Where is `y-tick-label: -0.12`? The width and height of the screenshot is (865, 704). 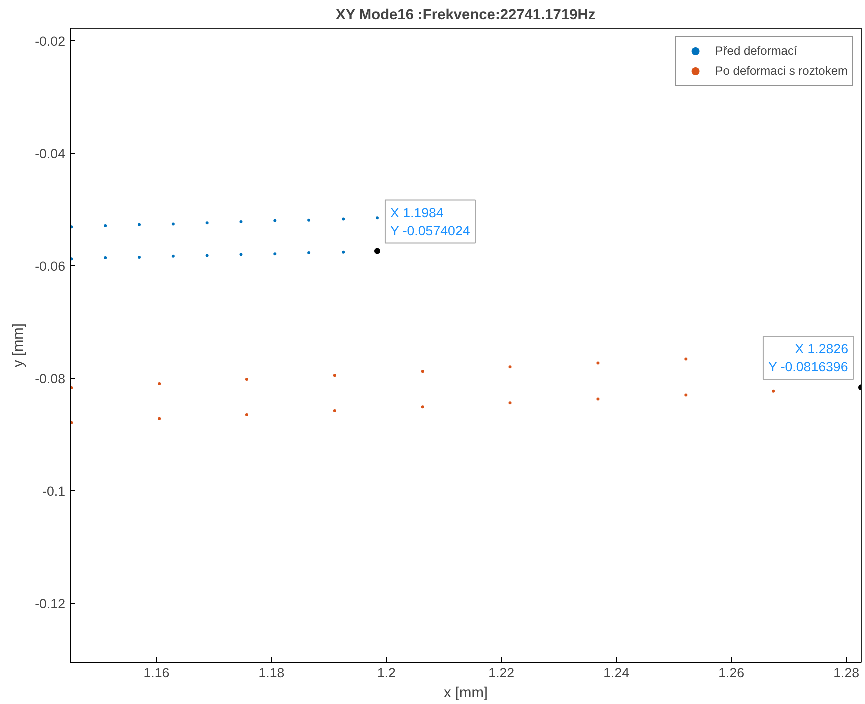
y-tick-label: -0.12 is located at coordinates (50, 604).